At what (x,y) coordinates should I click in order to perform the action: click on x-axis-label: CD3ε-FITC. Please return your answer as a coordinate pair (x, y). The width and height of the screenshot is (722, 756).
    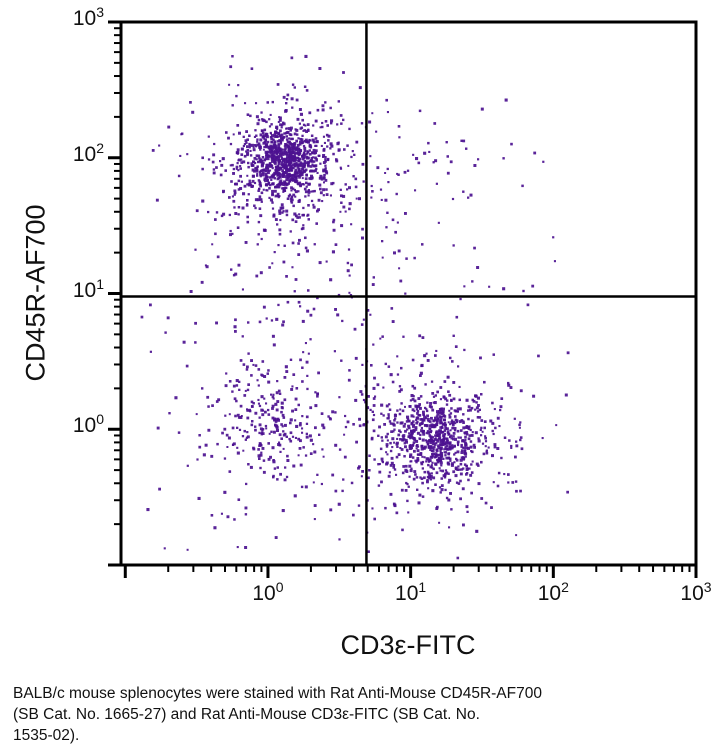
    Looking at the image, I should click on (408, 645).